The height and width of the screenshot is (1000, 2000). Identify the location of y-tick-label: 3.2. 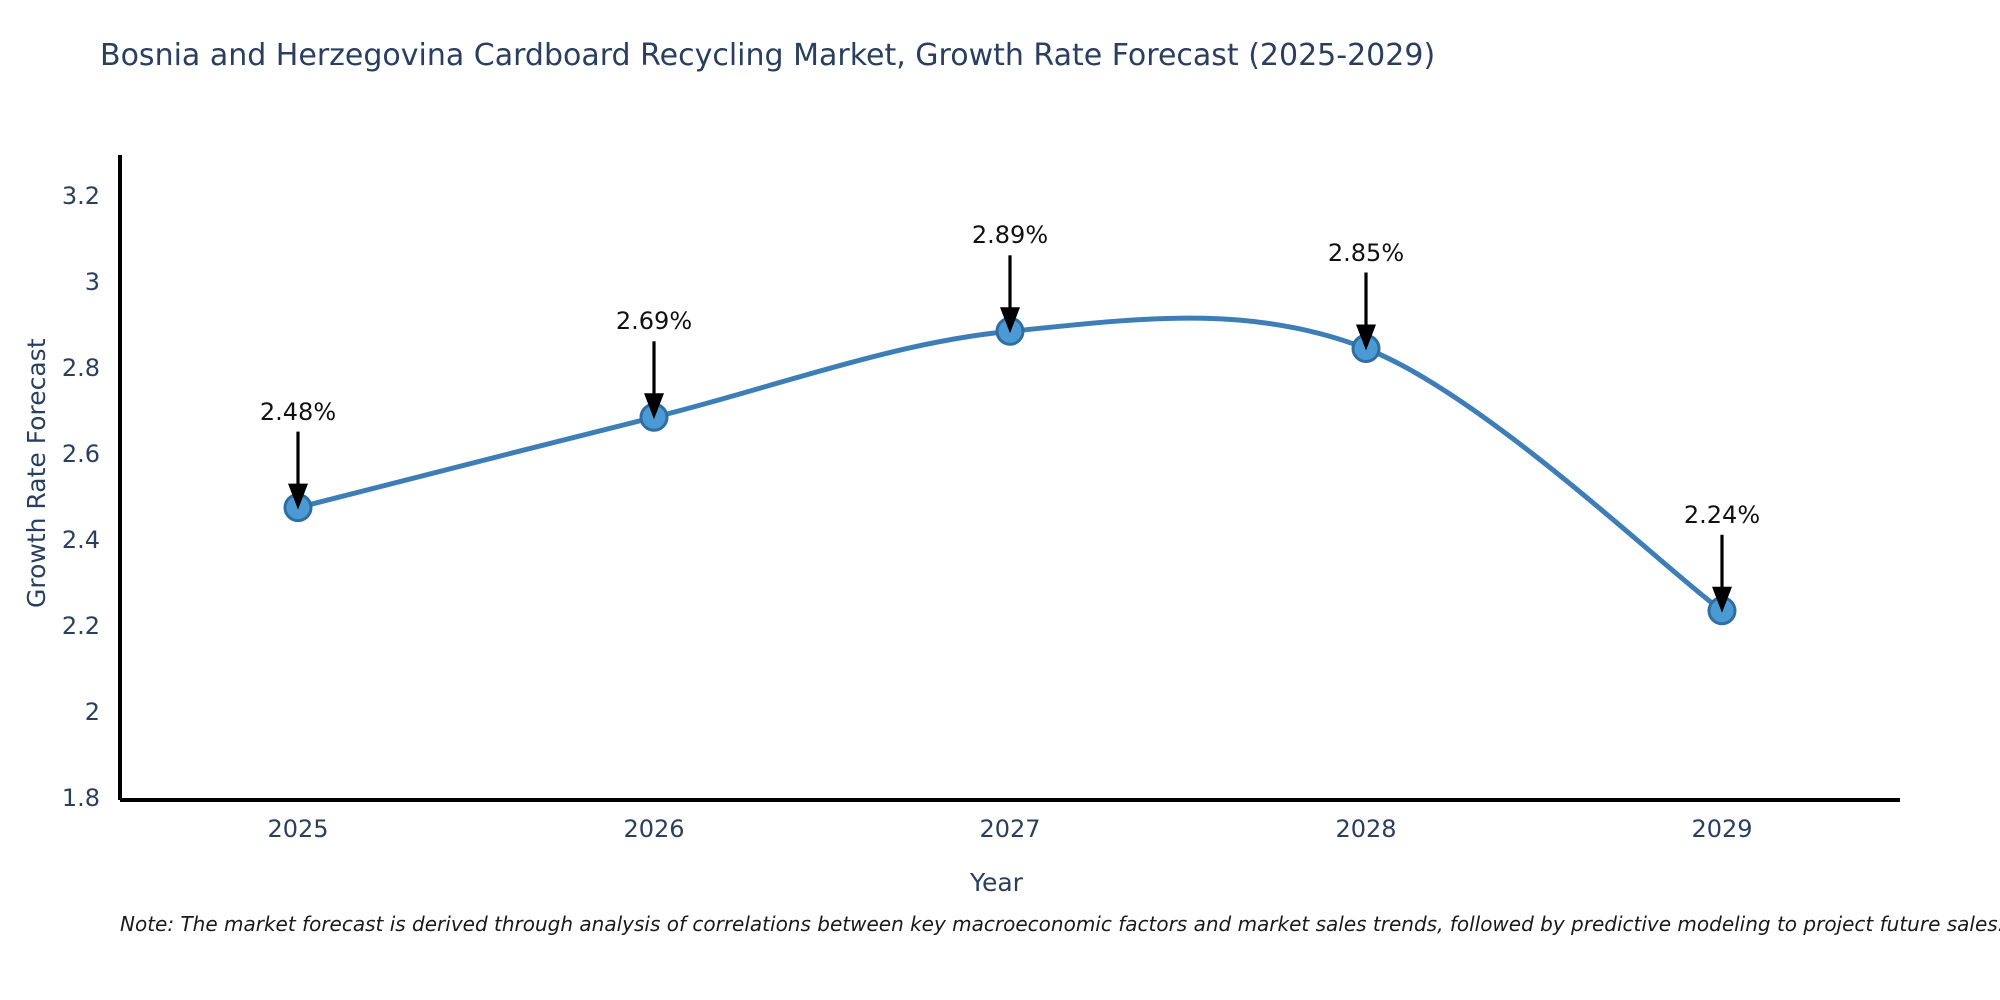
(80, 196).